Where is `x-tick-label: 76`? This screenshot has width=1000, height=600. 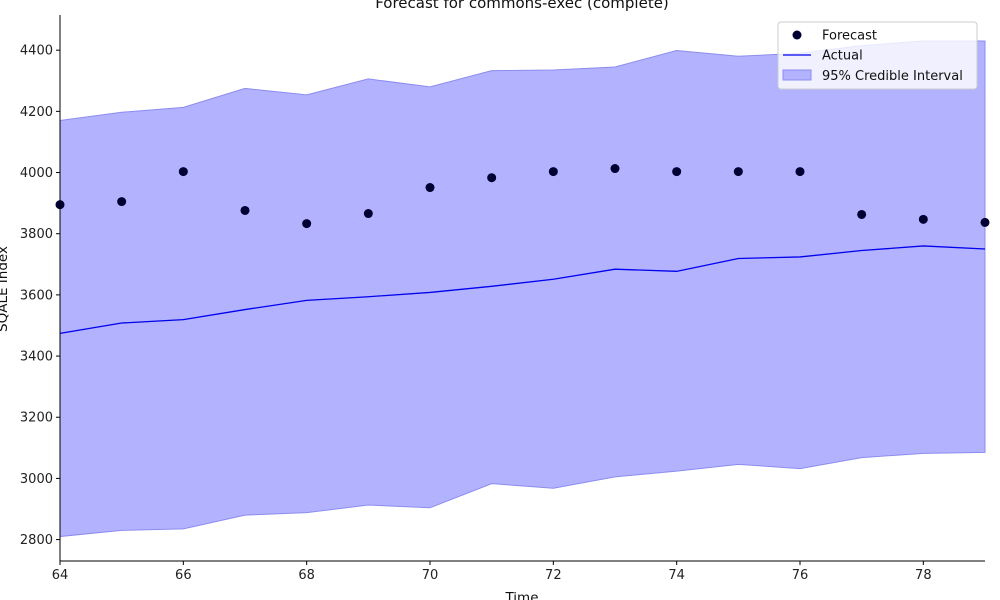
x-tick-label: 76 is located at coordinates (800, 575).